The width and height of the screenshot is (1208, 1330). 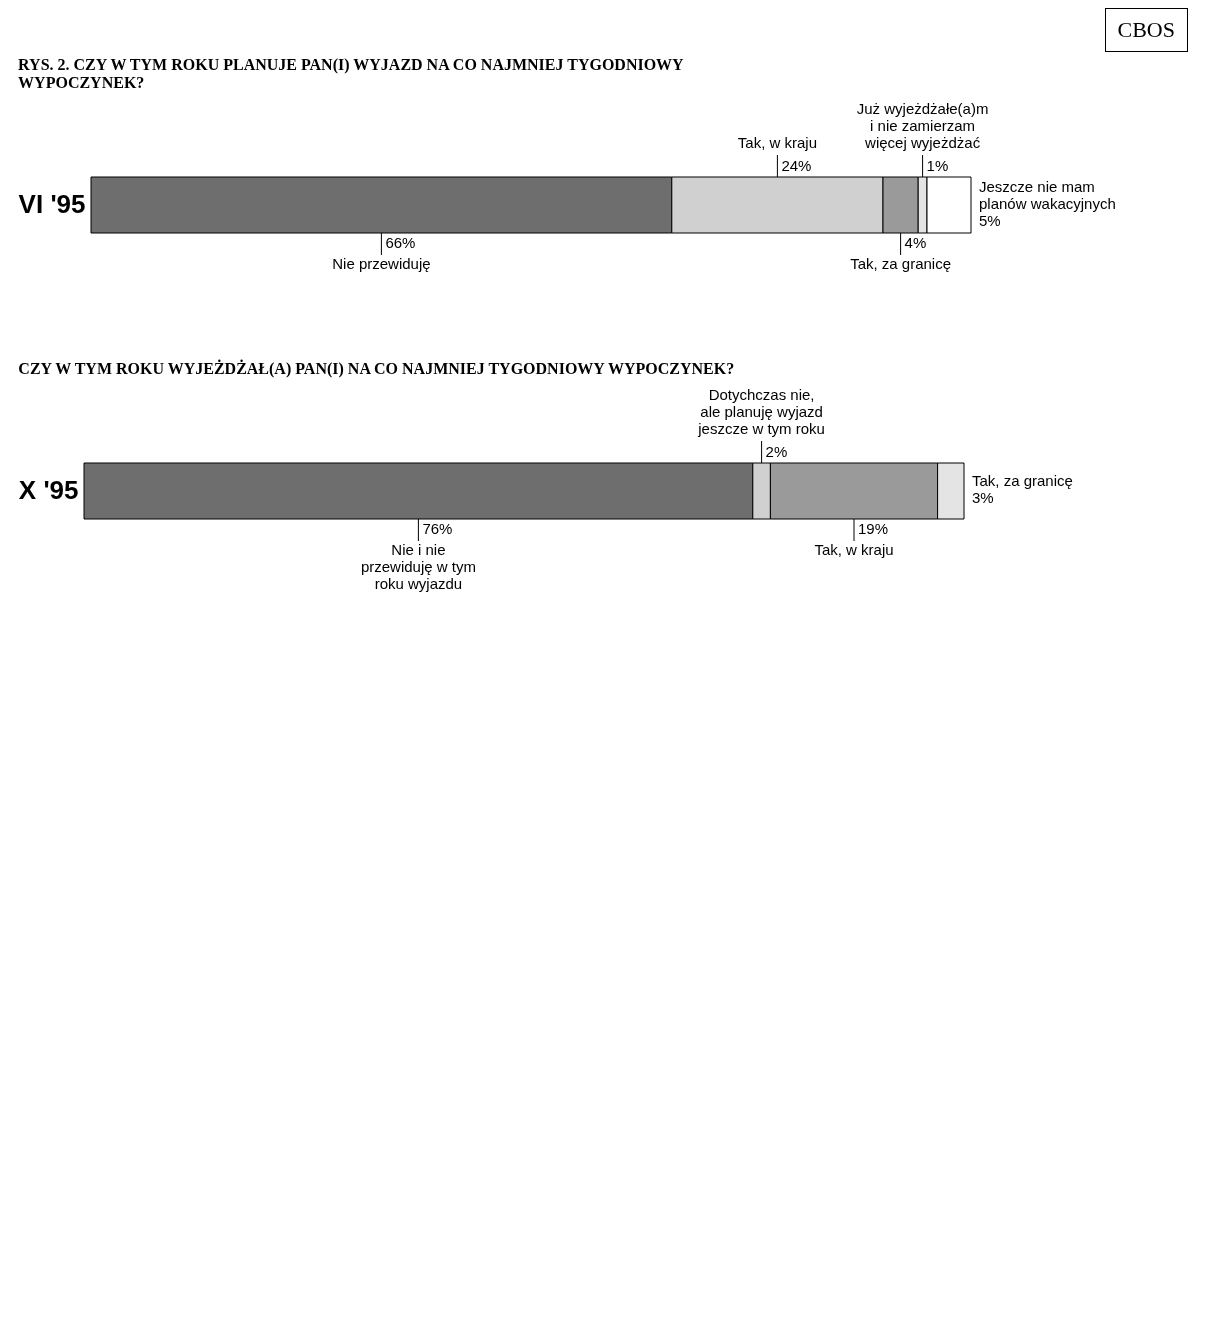 What do you see at coordinates (983, 497) in the screenshot?
I see `data-label: 3%` at bounding box center [983, 497].